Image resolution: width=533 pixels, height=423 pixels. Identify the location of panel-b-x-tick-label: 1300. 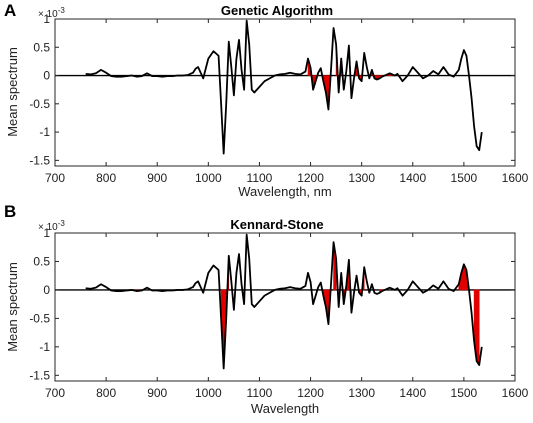
(361, 393).